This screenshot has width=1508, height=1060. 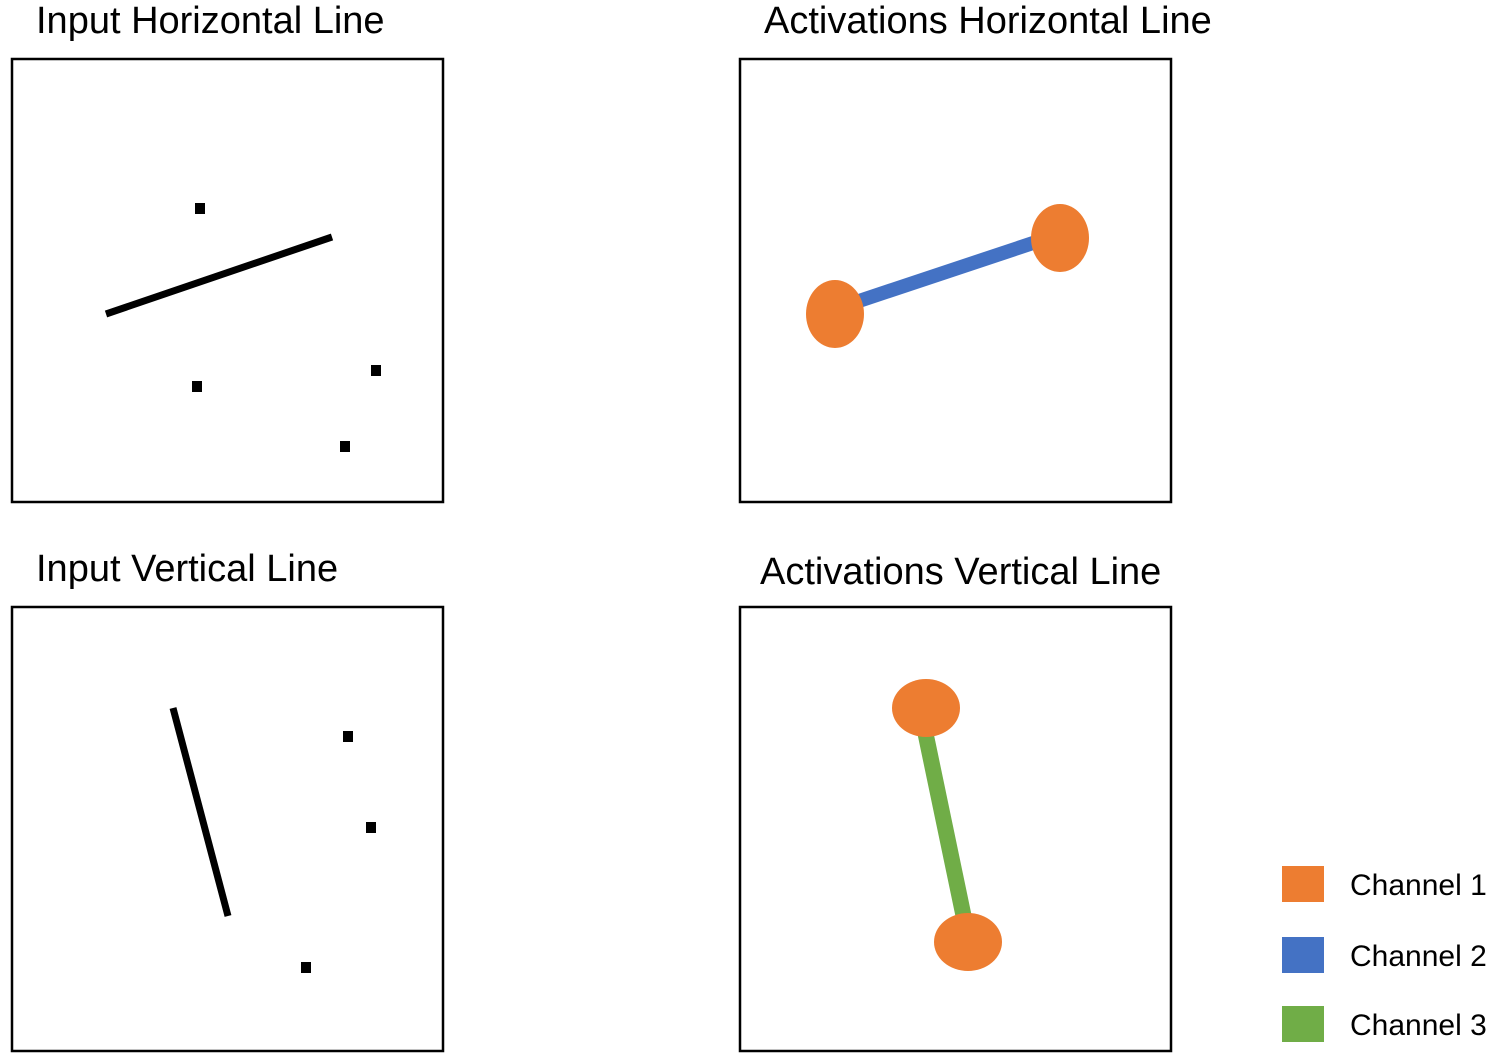 I want to click on channel-2-activation-line, so click(x=947, y=271).